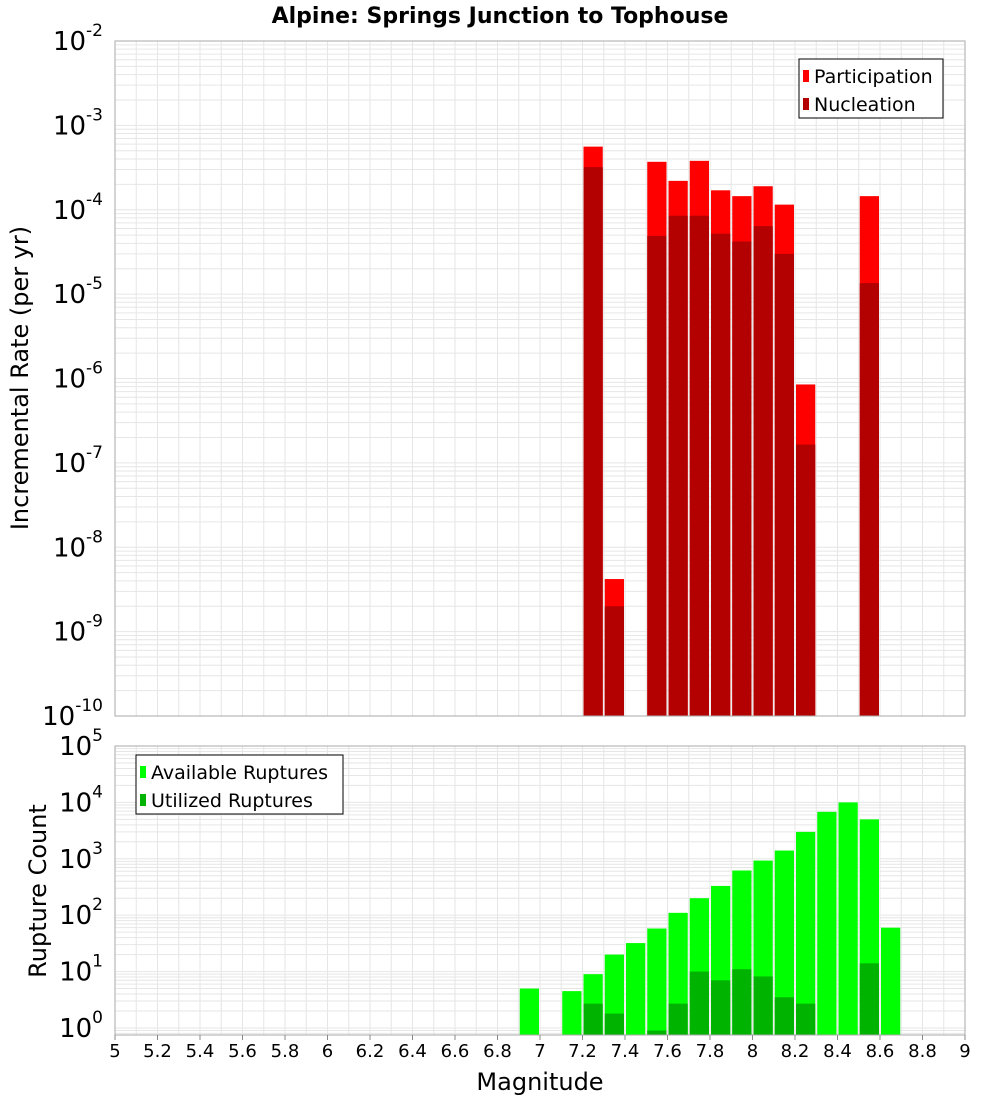  What do you see at coordinates (964, 1051) in the screenshot?
I see `x-tick-label: 9` at bounding box center [964, 1051].